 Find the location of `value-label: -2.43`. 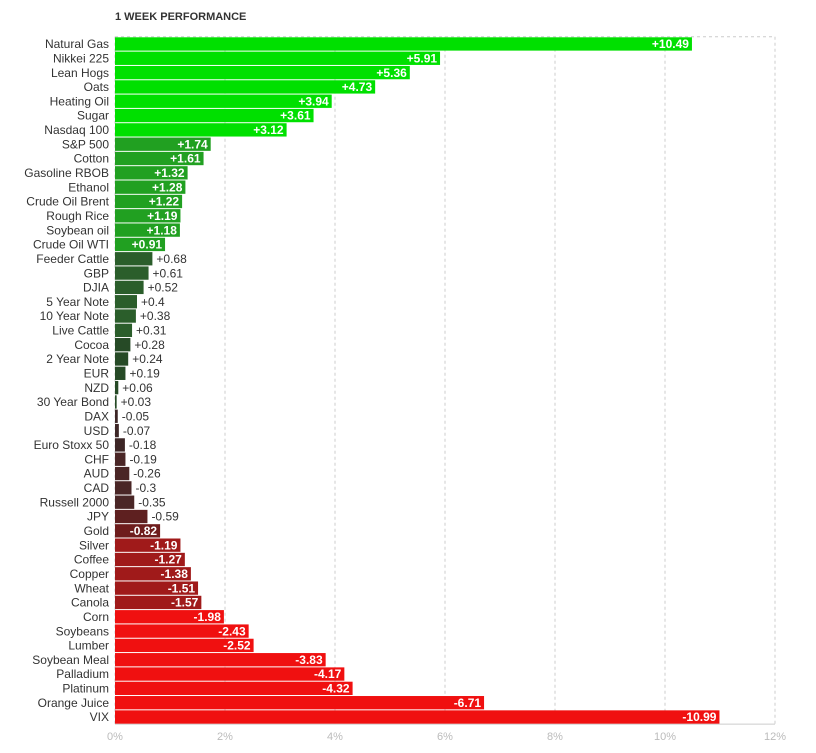

value-label: -2.43 is located at coordinates (232, 631).